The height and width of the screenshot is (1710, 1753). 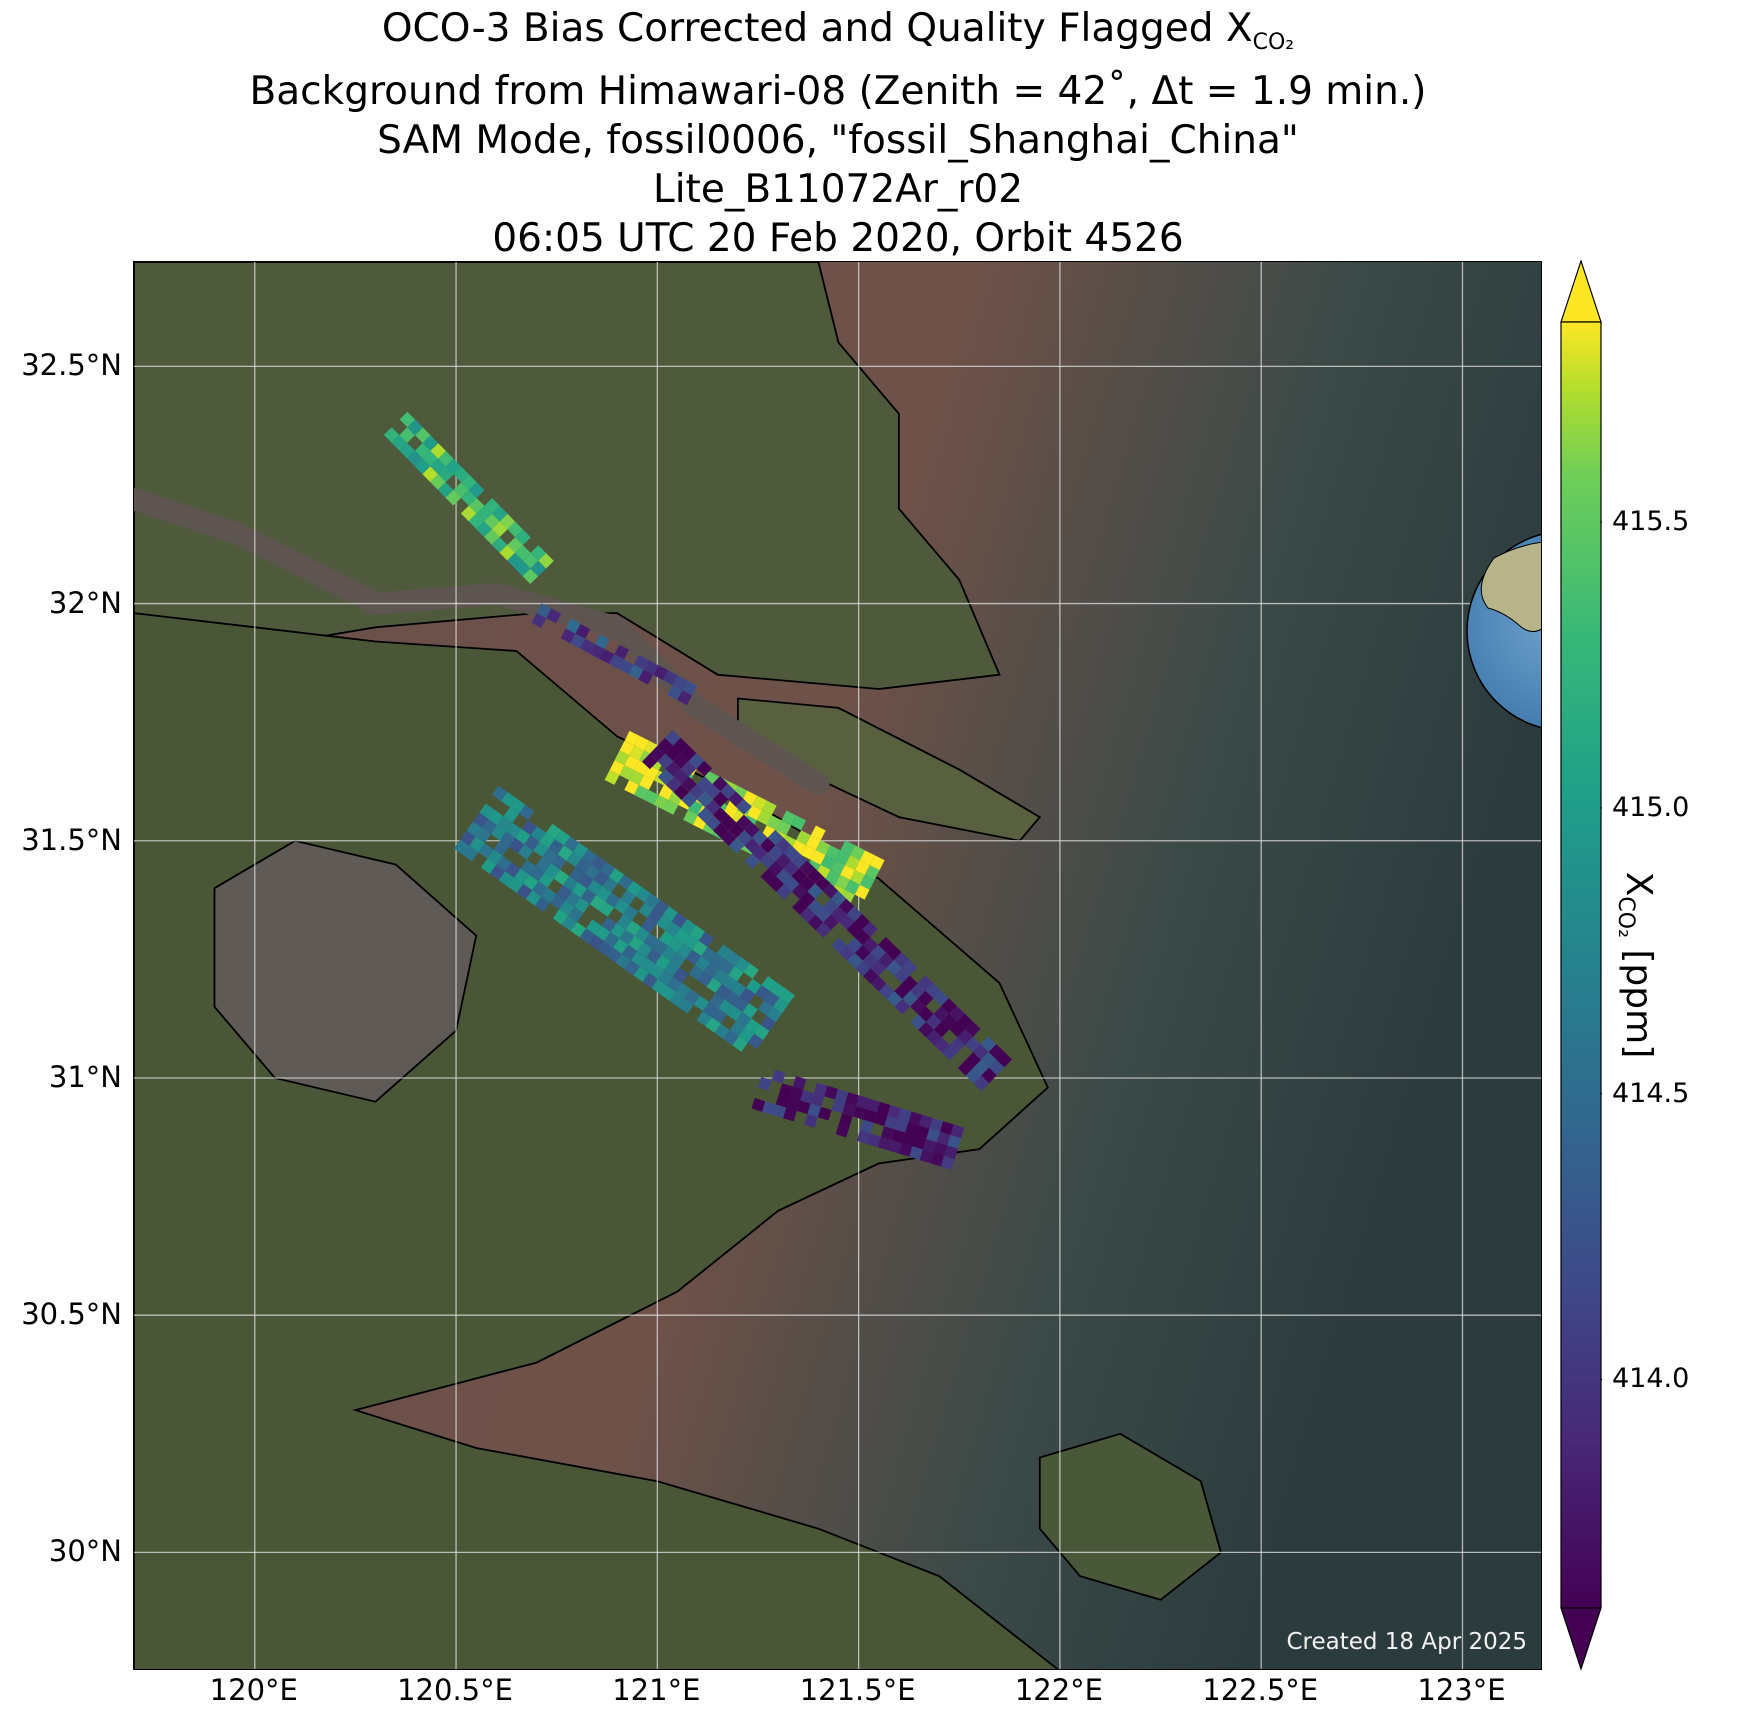 What do you see at coordinates (1651, 807) in the screenshot?
I see `colorbar-tick-label: 415.0` at bounding box center [1651, 807].